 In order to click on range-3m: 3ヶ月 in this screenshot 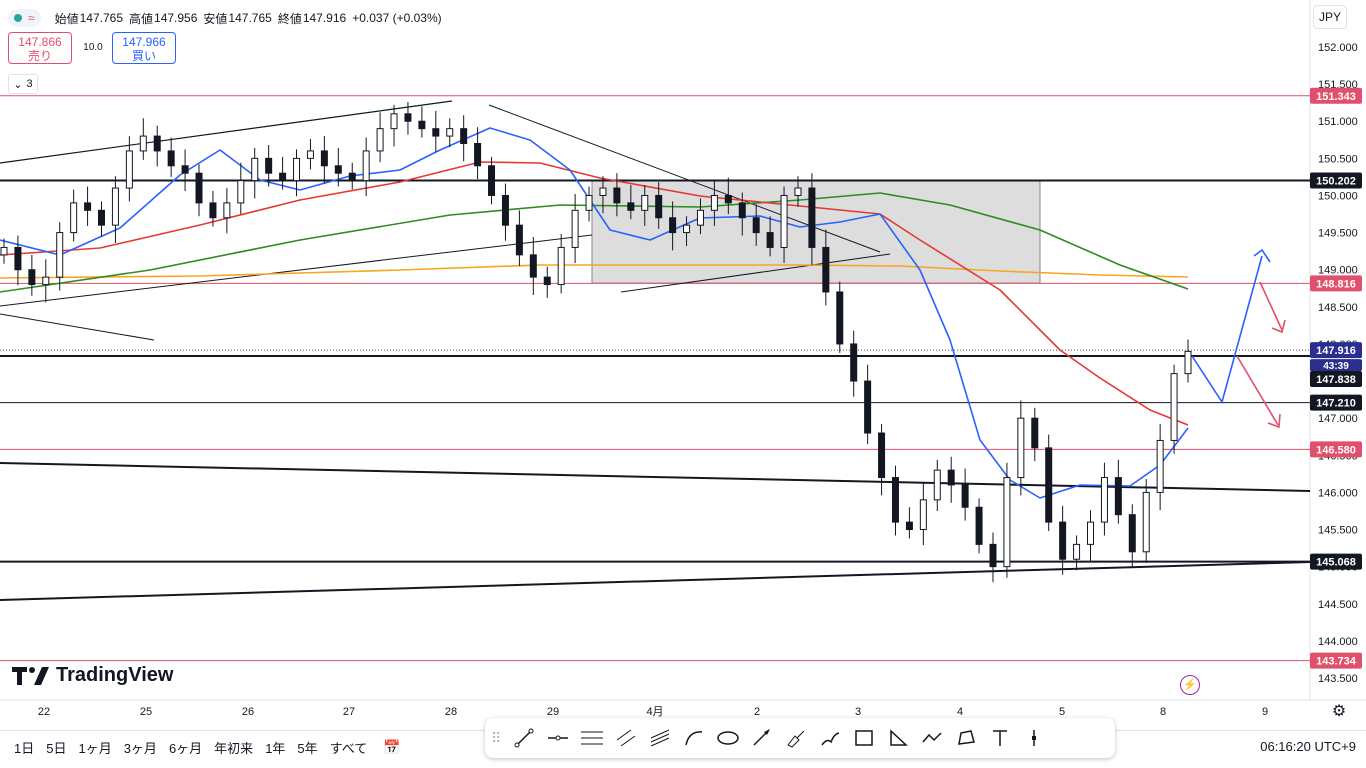, I will do `click(140, 748)`.